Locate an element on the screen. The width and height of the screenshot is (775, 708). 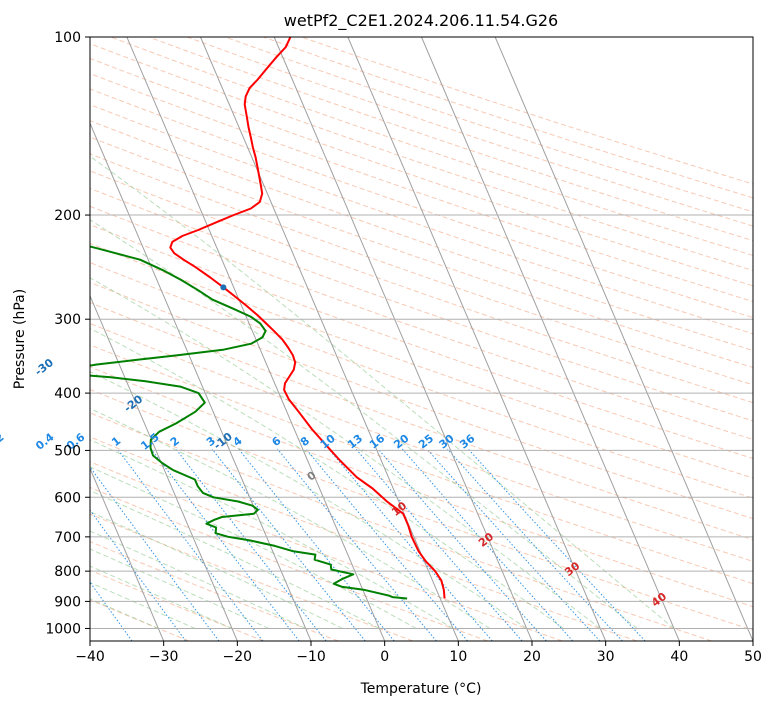
y-tick-label: 600 is located at coordinates (67, 498).